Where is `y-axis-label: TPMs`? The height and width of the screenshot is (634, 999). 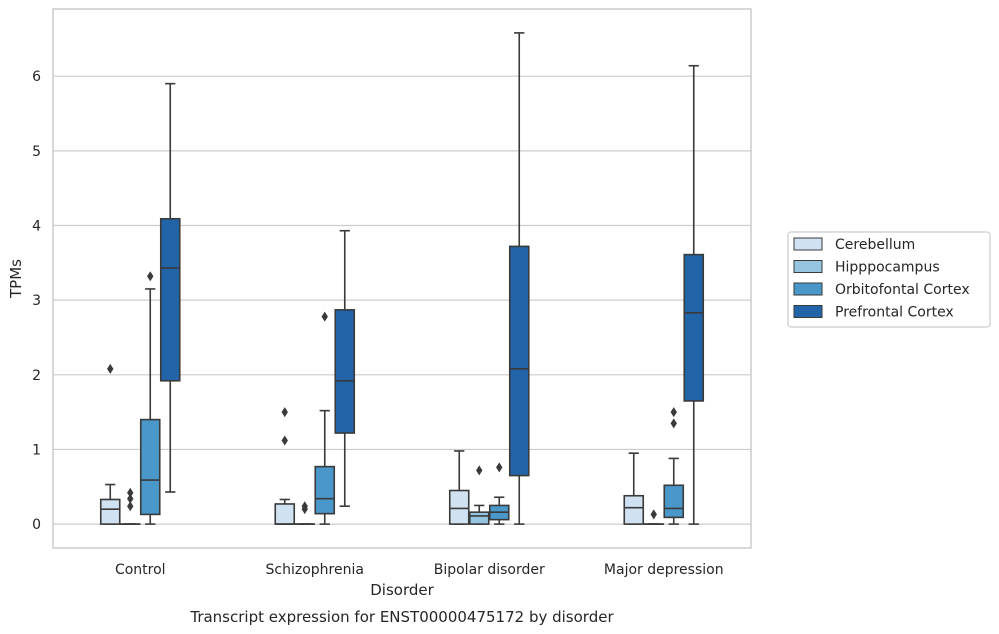 y-axis-label: TPMs is located at coordinates (16, 279).